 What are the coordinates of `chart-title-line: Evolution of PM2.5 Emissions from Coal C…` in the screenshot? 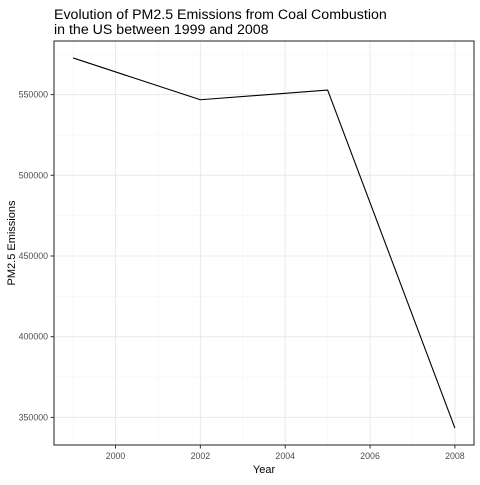 It's located at (220, 15).